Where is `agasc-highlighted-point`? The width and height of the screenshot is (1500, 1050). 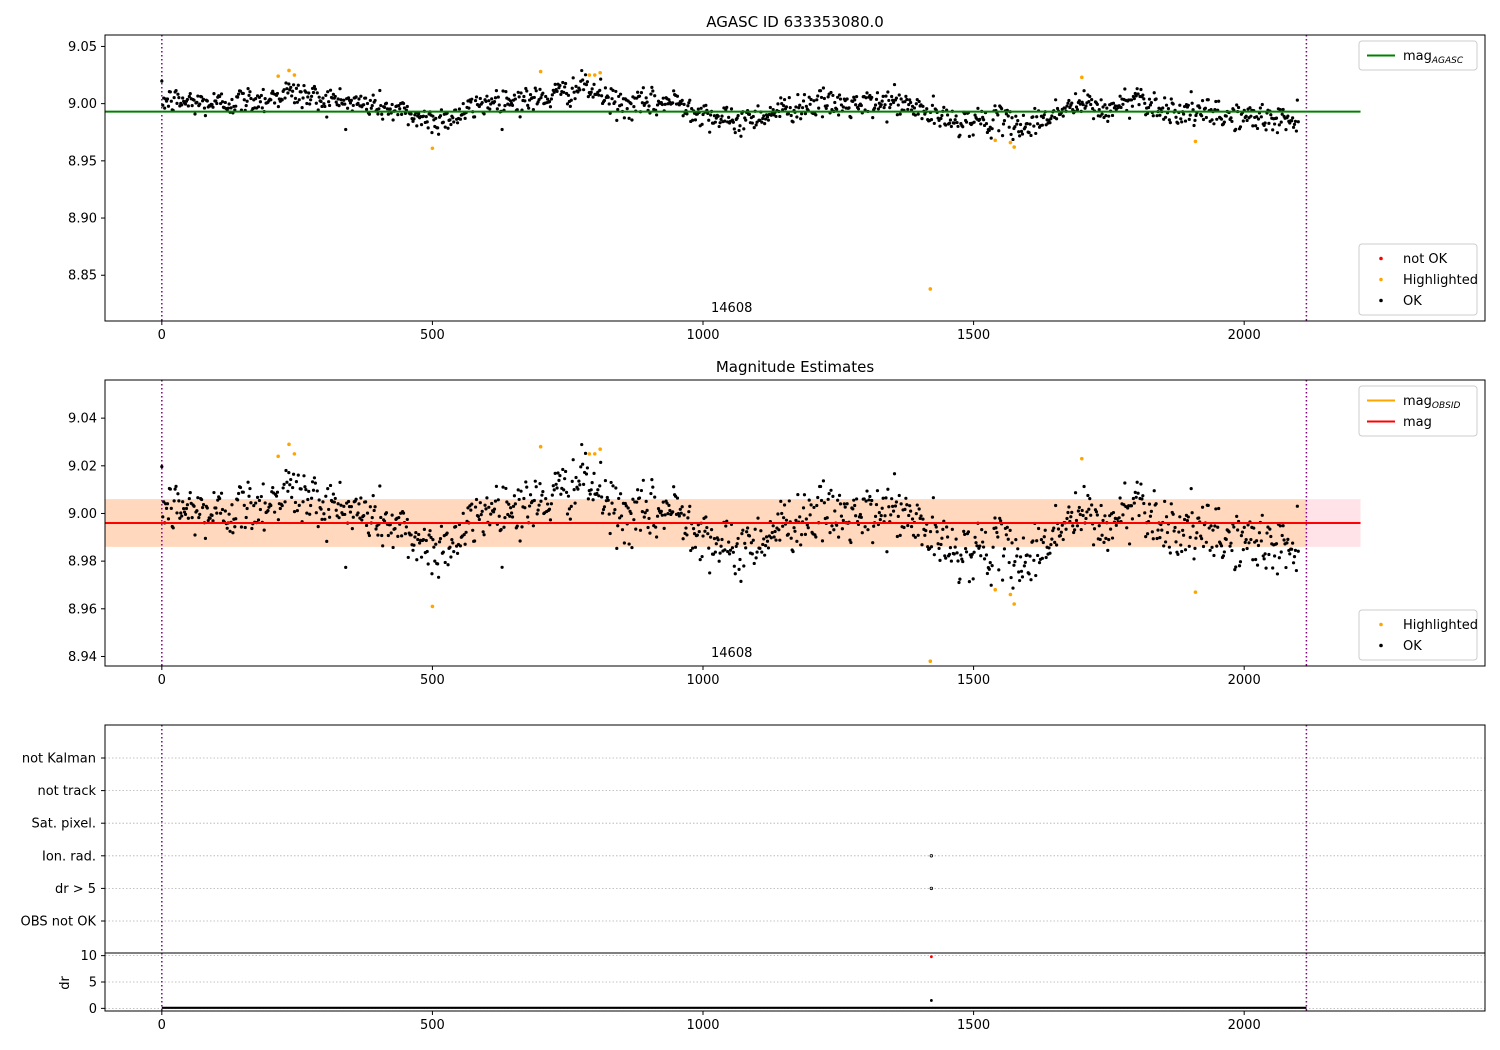
agasc-highlighted-point is located at coordinates (594, 75).